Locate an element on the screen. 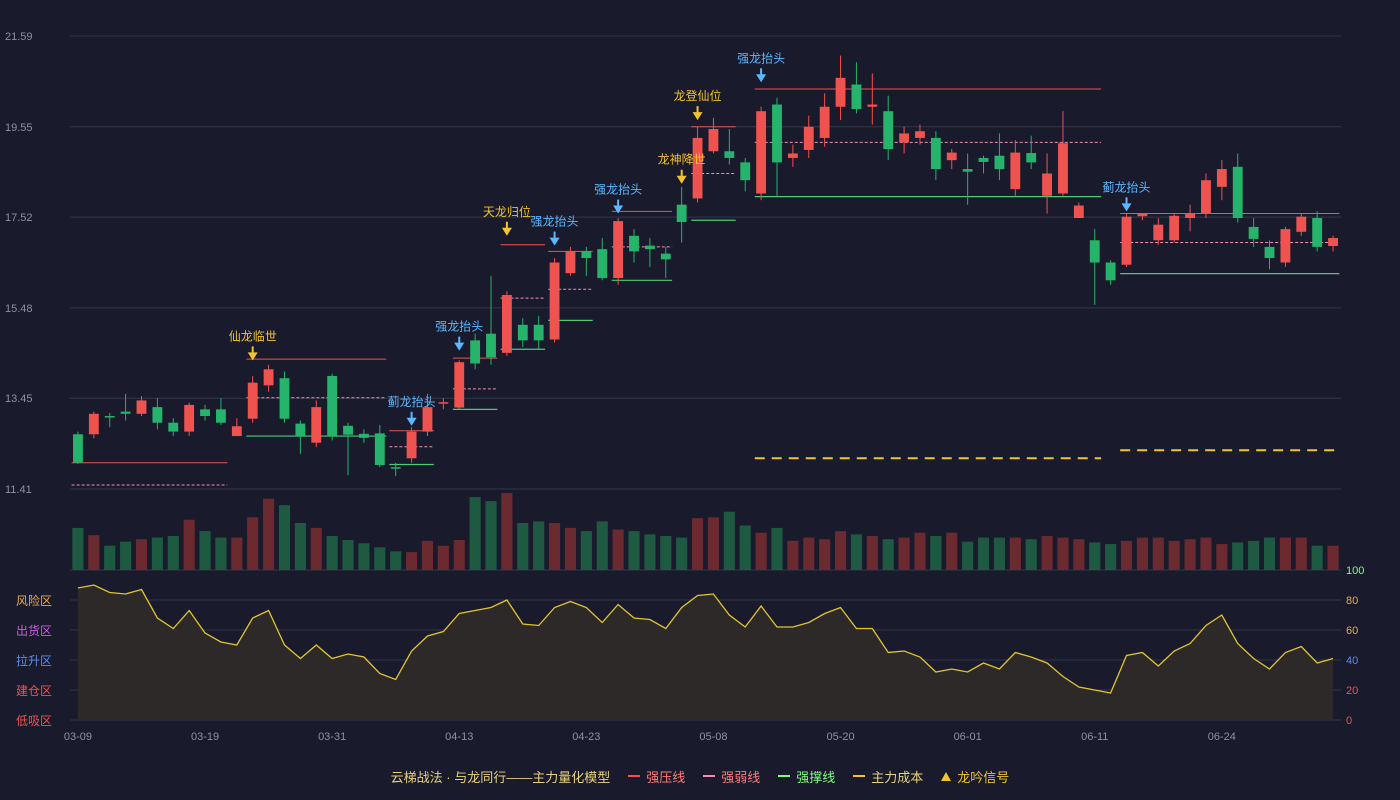 The height and width of the screenshot is (800, 1400). x-tick-label: 03-31 is located at coordinates (332, 737).